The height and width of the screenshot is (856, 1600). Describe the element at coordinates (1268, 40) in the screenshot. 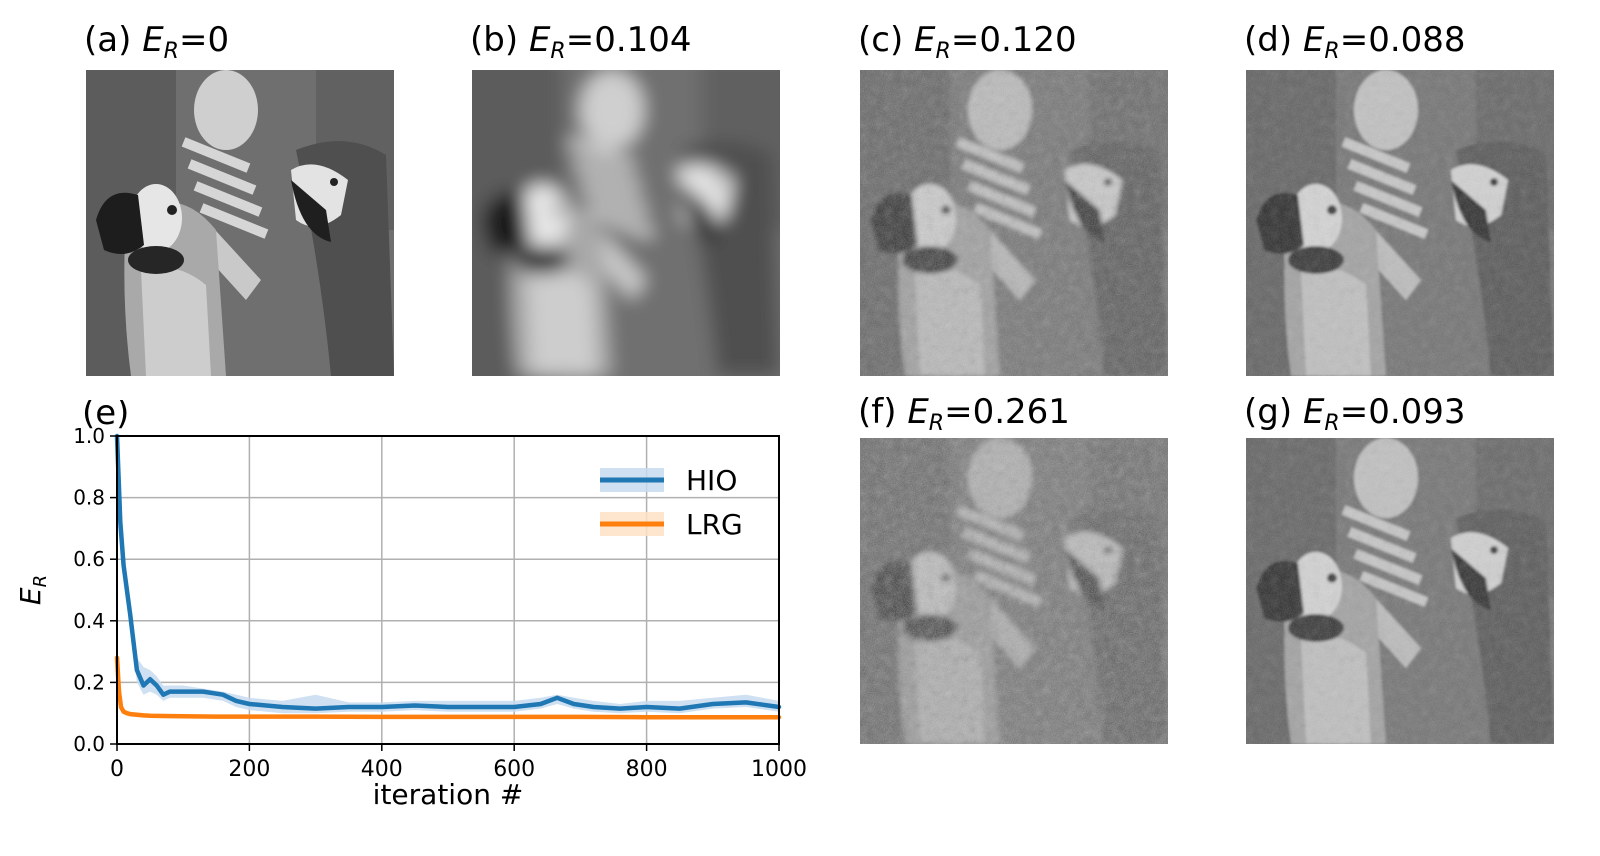

I see `panel-letter: (d)` at that location.